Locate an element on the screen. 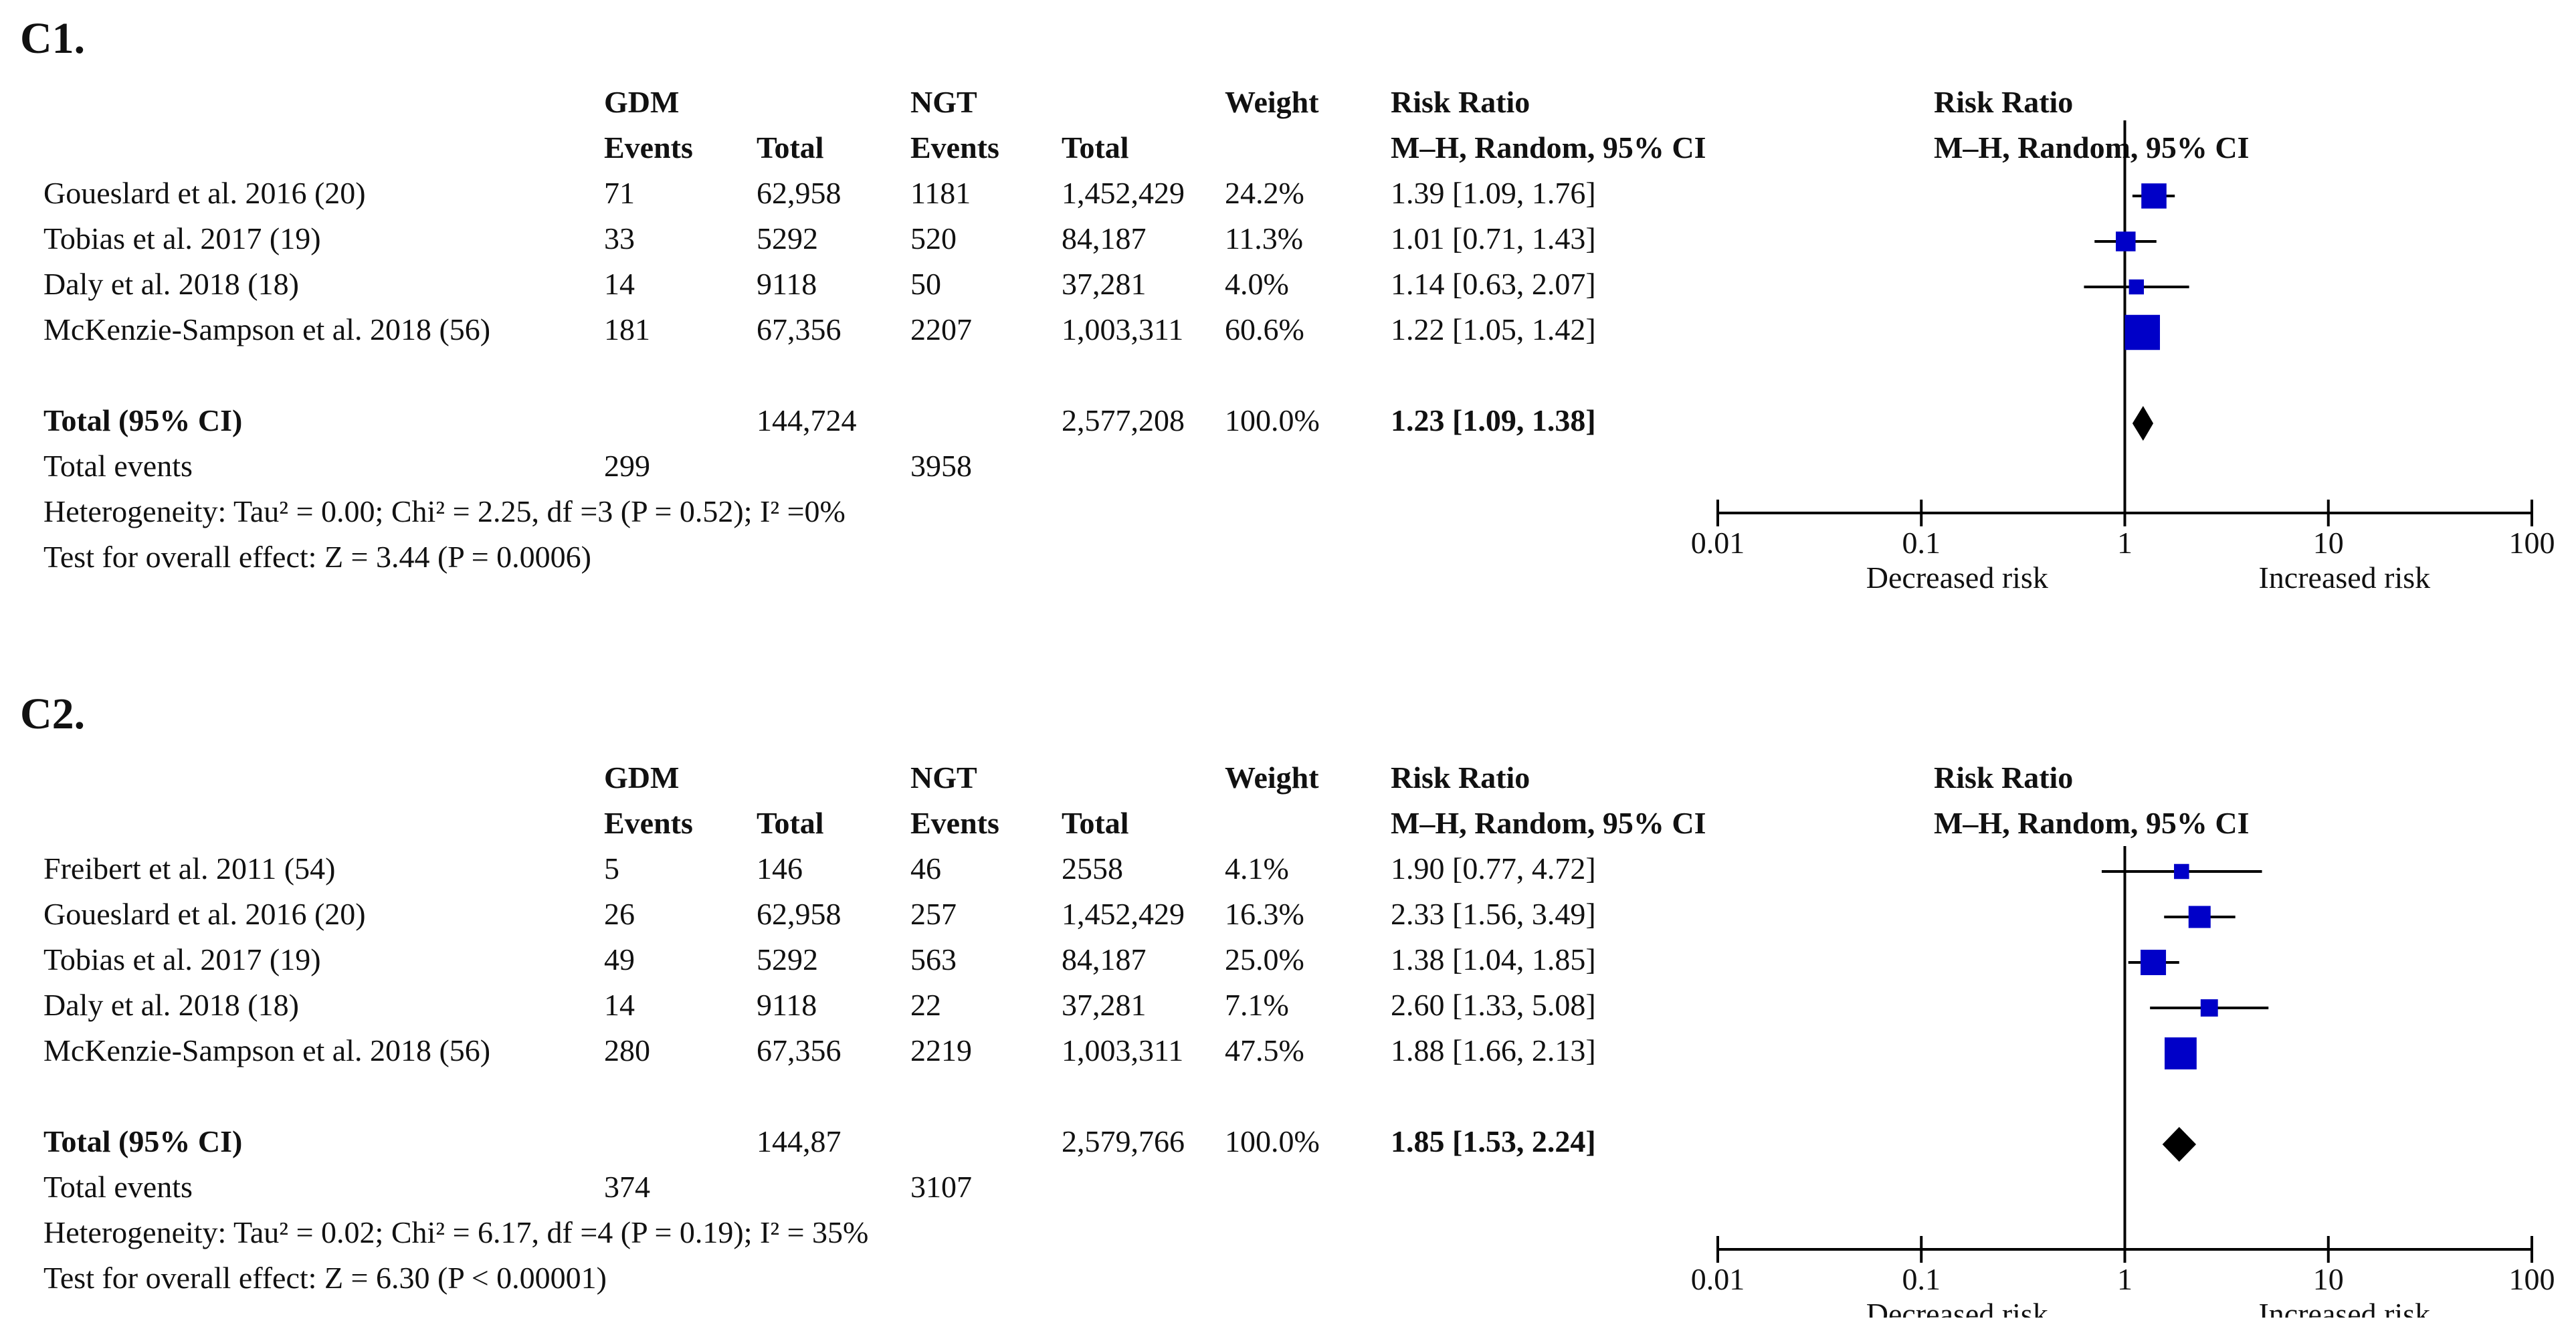  group2-total: 2,577,208 is located at coordinates (1123, 420).